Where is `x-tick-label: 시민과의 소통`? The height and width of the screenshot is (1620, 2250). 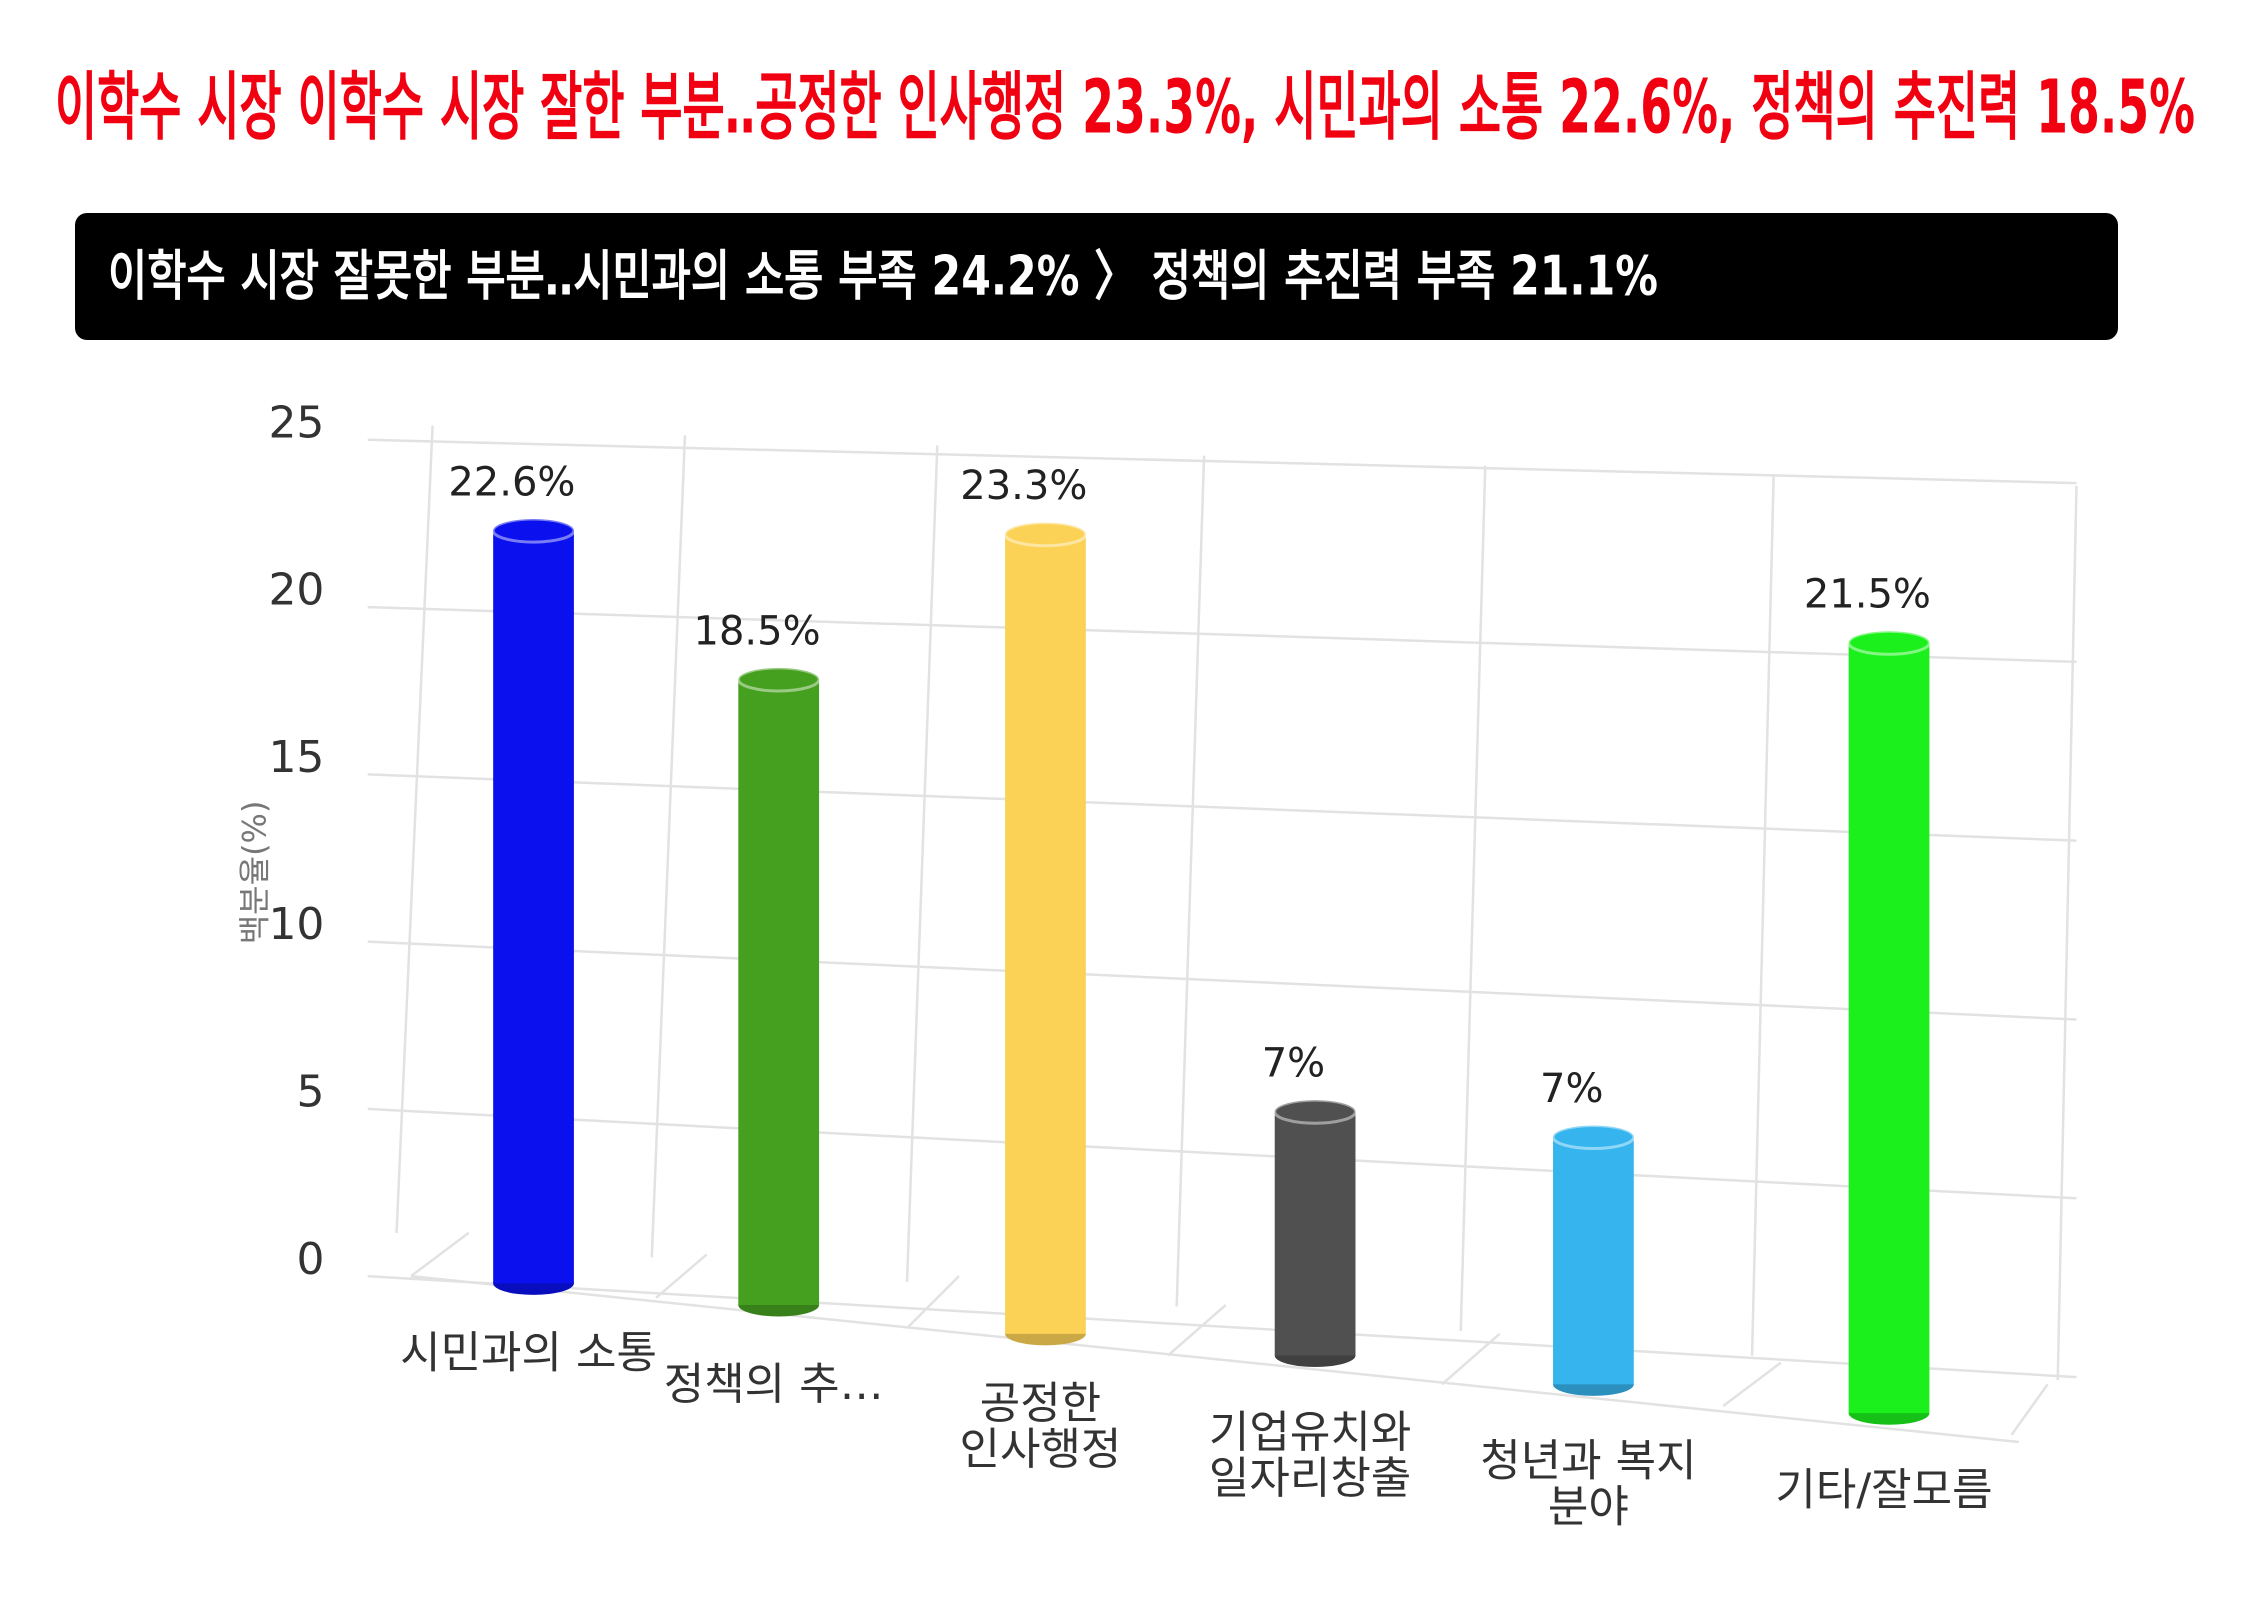
x-tick-label: 시민과의 소통 is located at coordinates (528, 1352).